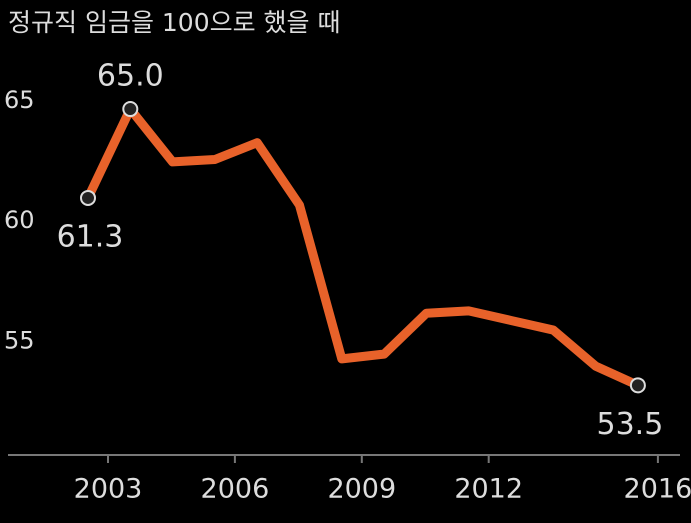  Describe the element at coordinates (488, 489) in the screenshot. I see `x-tick-label: 2012` at that location.